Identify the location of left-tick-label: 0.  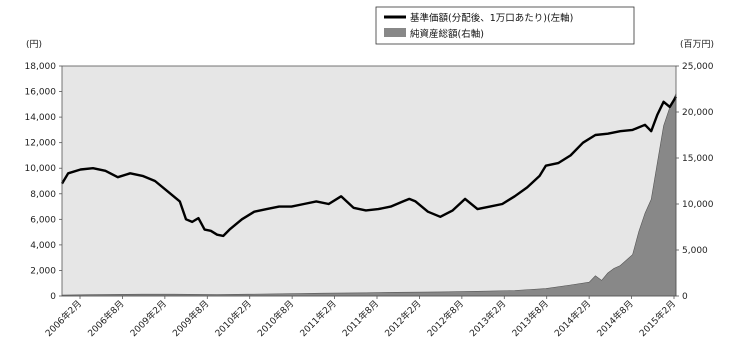
(53, 297).